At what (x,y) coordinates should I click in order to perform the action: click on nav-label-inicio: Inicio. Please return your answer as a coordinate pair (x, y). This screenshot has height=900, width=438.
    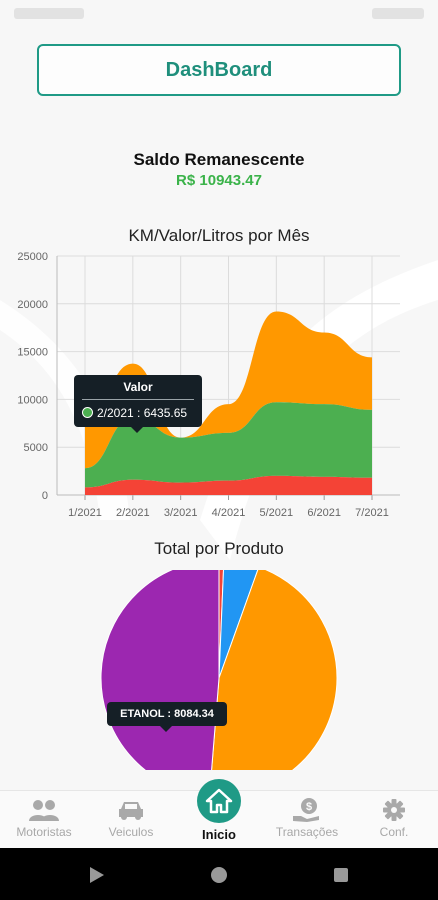
    Looking at the image, I should click on (219, 834).